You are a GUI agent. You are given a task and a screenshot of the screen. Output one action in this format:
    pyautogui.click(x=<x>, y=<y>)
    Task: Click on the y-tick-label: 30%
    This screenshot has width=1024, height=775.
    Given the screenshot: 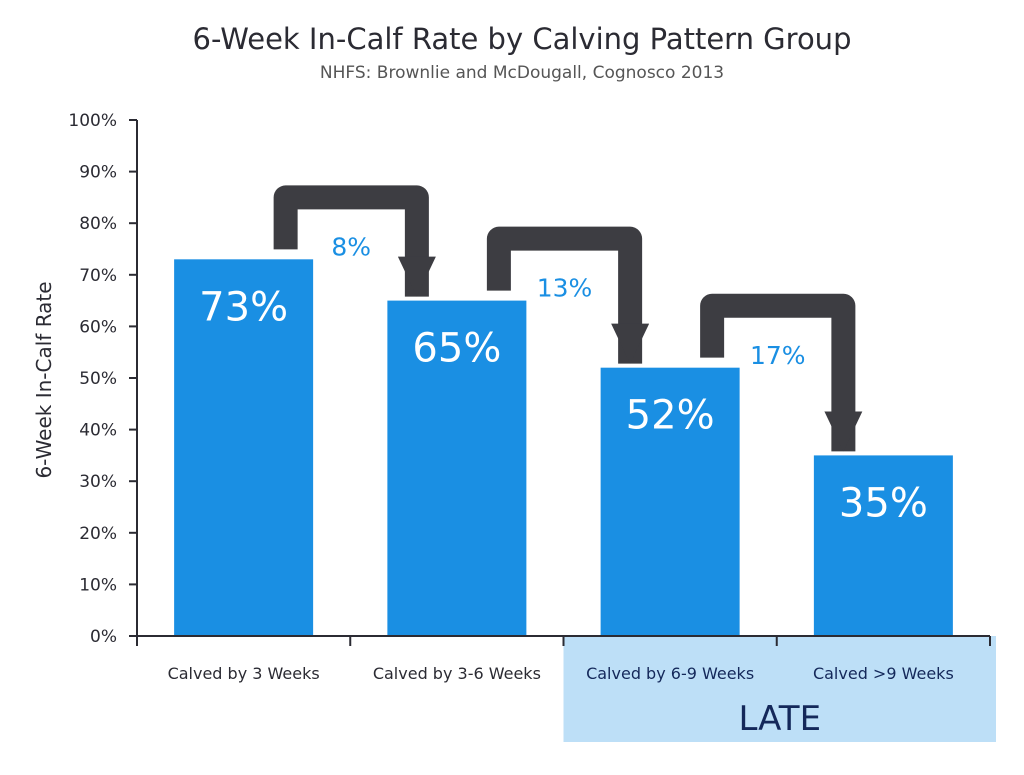 What is the action you would take?
    pyautogui.click(x=98, y=482)
    